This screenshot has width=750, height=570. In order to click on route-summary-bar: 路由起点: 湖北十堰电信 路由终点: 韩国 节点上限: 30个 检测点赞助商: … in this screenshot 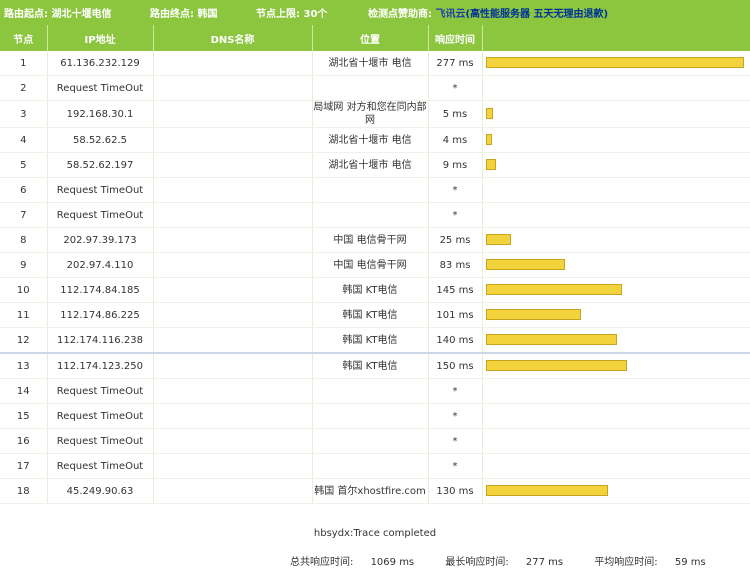, I will do `click(375, 12)`.